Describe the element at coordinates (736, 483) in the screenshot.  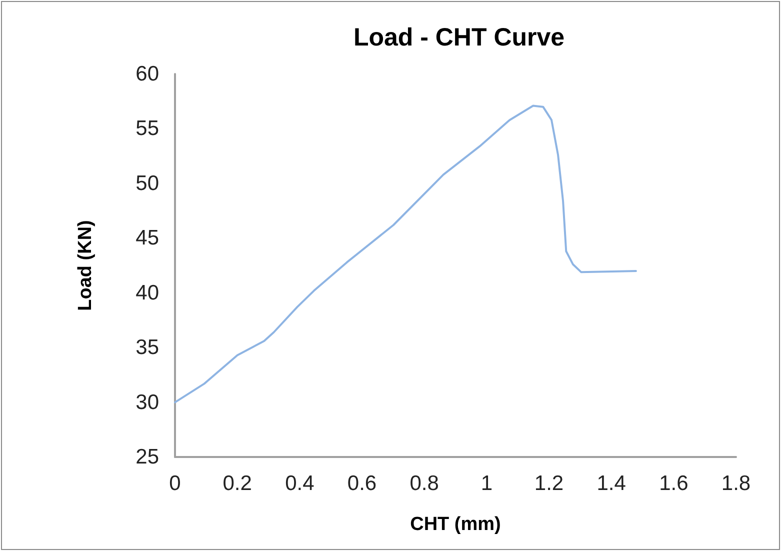
I see `x-tick-label: 1.8` at that location.